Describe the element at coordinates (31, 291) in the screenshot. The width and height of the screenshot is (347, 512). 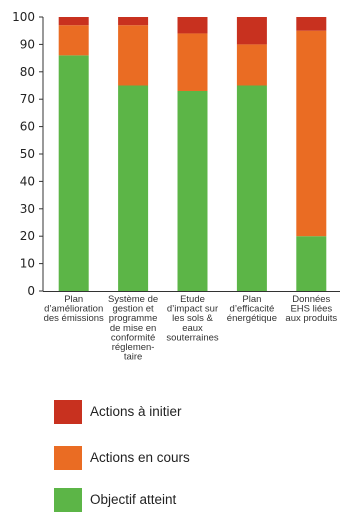
I see `y-tick-label: 0` at that location.